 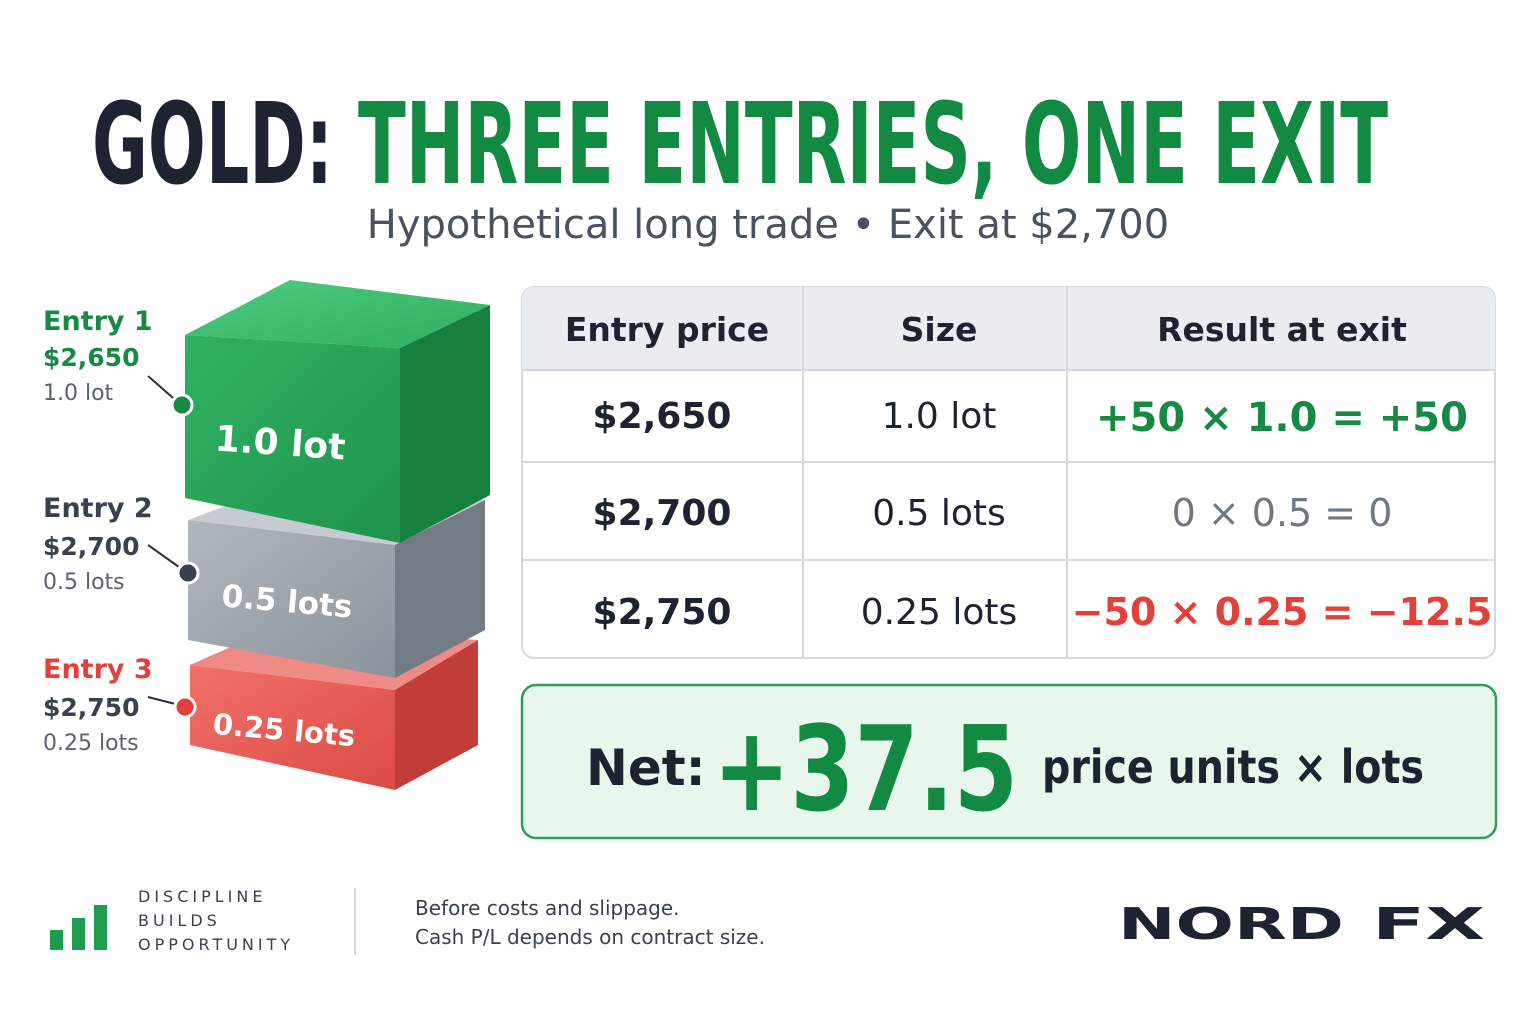 What do you see at coordinates (662, 513) in the screenshot?
I see `table-cell: $2,700` at bounding box center [662, 513].